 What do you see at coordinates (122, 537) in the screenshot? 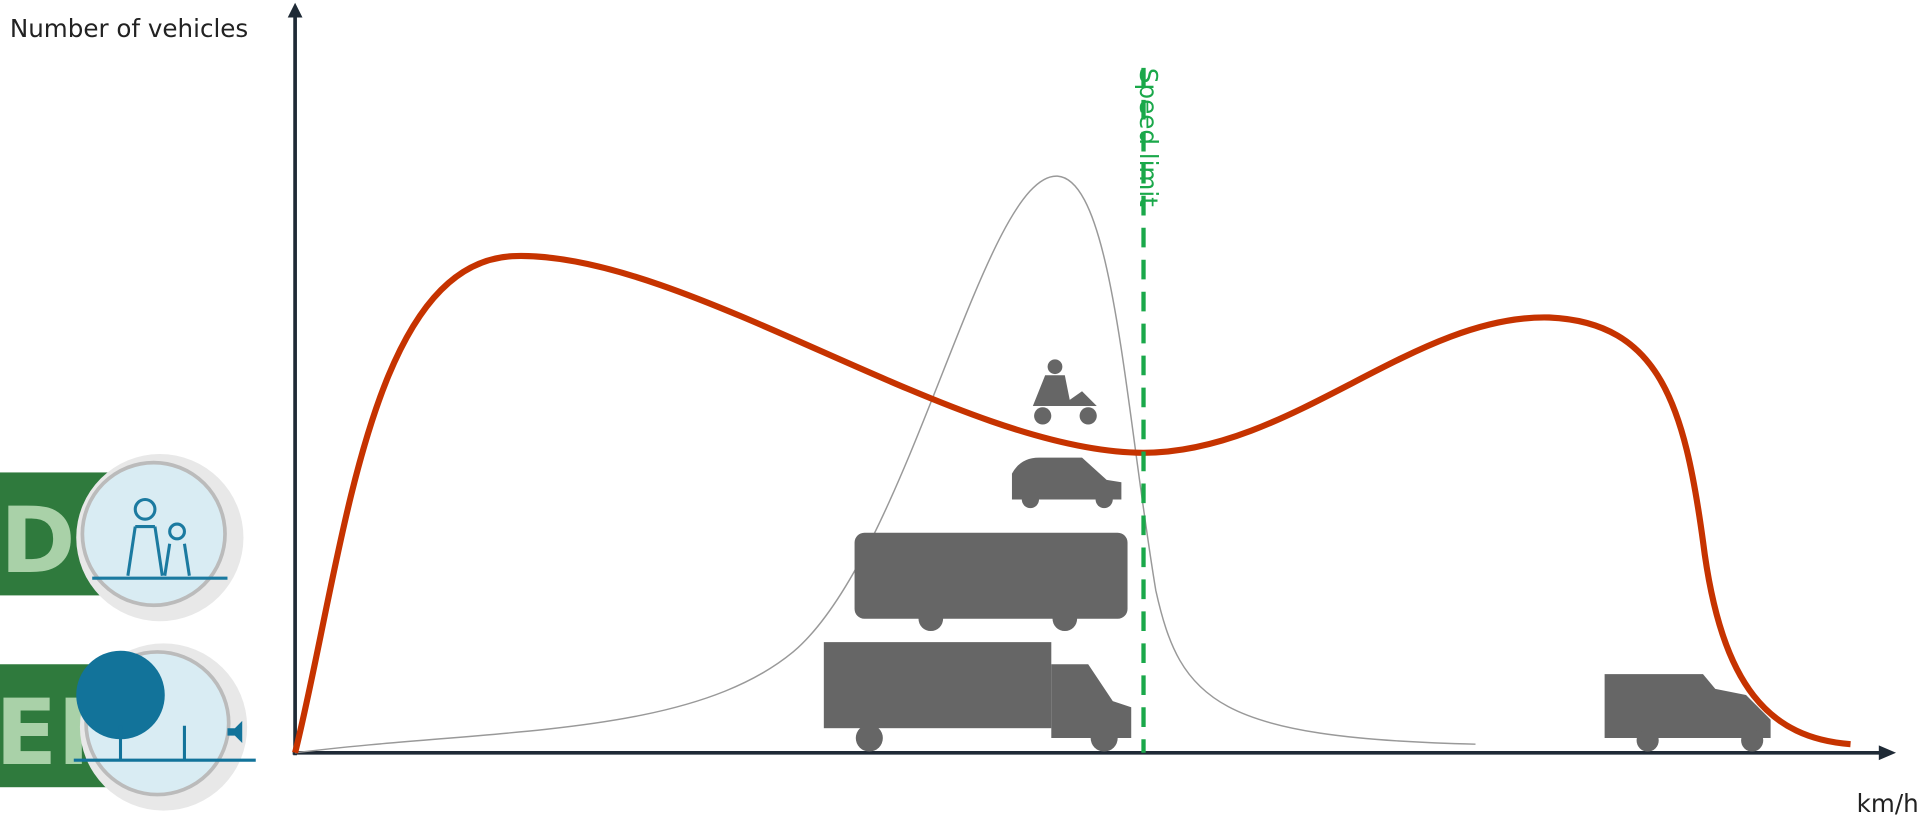
I see `side-panel: D` at bounding box center [122, 537].